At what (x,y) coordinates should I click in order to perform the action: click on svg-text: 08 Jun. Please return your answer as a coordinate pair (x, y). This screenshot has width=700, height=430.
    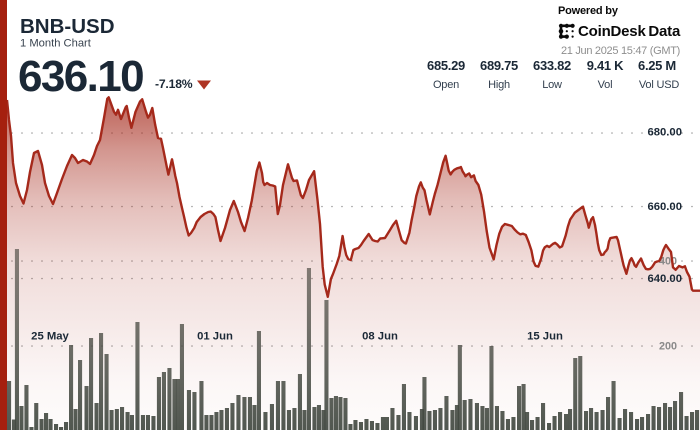
    Looking at the image, I should click on (380, 337).